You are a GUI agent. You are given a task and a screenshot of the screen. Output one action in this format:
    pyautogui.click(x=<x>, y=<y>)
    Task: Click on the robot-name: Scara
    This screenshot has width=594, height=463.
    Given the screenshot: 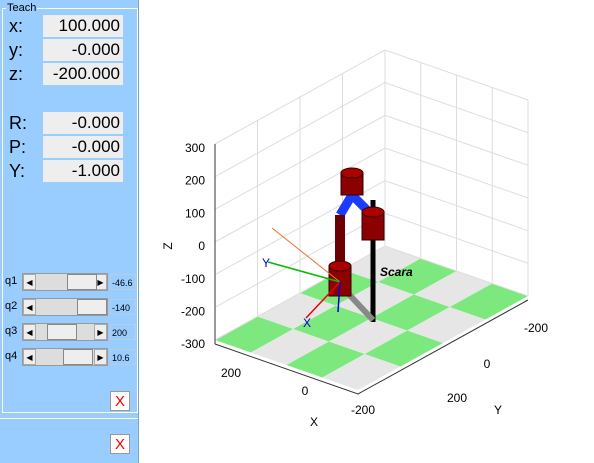 What is the action you would take?
    pyautogui.click(x=396, y=272)
    